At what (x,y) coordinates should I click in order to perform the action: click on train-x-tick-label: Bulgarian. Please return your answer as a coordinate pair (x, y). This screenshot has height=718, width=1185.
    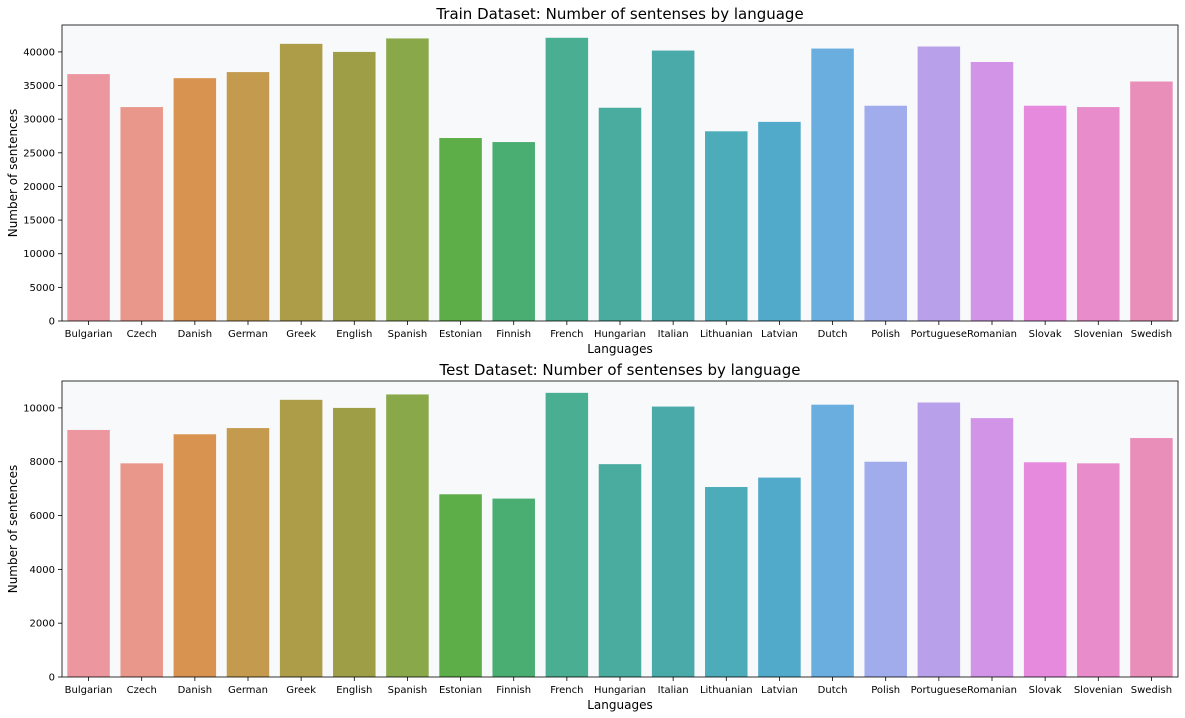
    Looking at the image, I should click on (89, 334).